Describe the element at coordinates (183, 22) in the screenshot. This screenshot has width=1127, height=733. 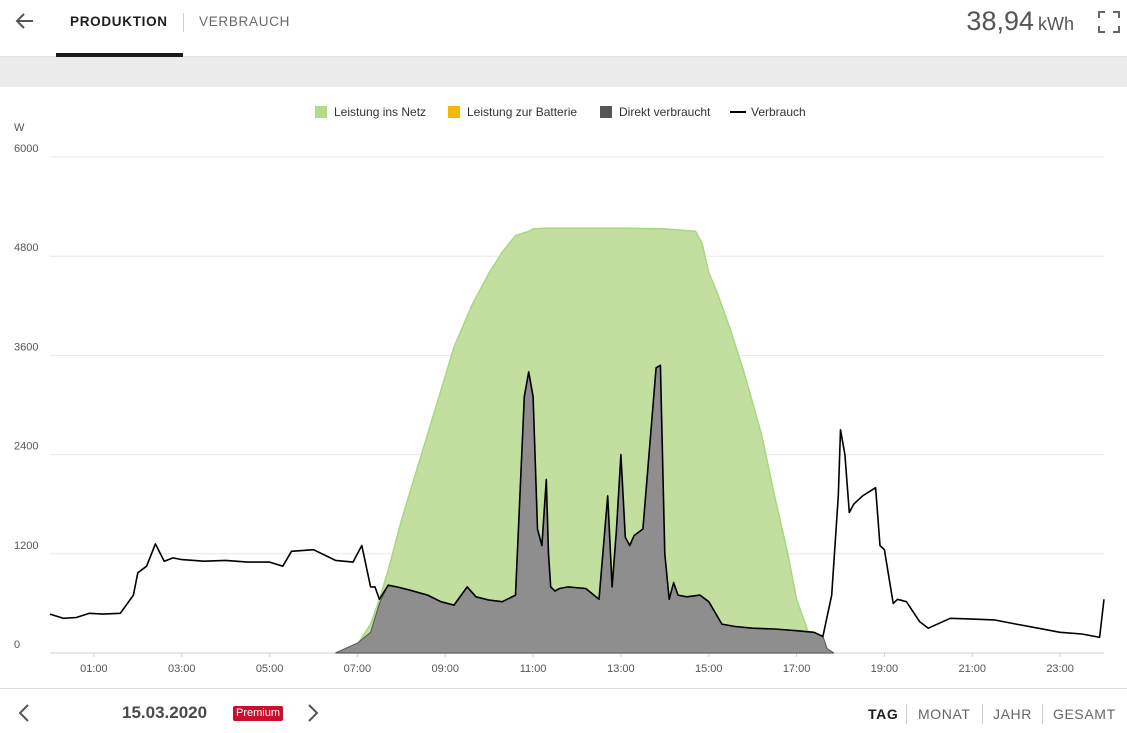
I see `tab-divider` at that location.